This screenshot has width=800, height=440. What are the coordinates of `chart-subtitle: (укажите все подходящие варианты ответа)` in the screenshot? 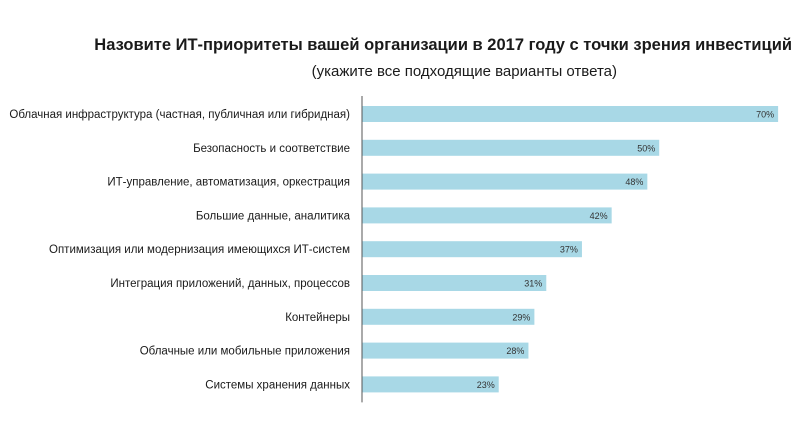 It's located at (464, 71).